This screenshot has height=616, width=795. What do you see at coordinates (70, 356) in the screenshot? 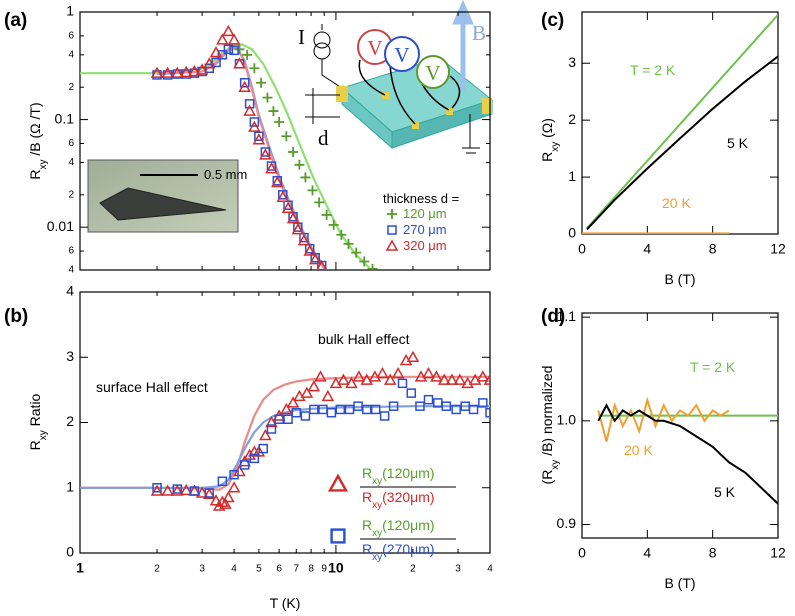
I see `y-tick-label: 3` at bounding box center [70, 356].